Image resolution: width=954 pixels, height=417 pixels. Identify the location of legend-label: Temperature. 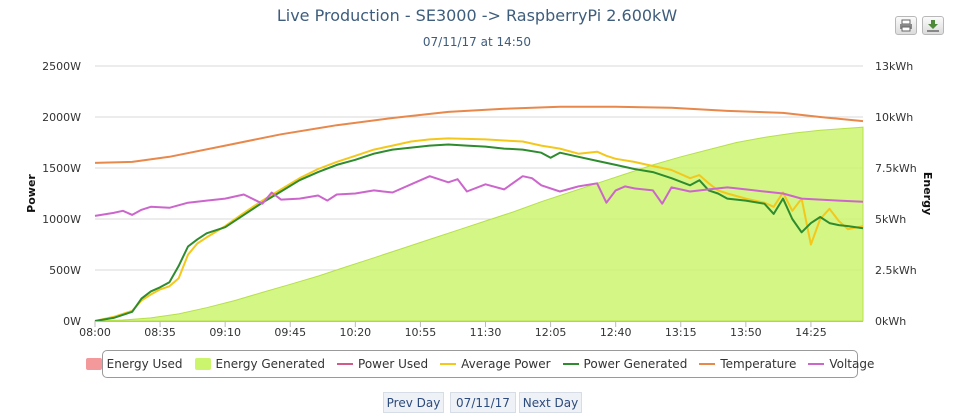
(758, 364).